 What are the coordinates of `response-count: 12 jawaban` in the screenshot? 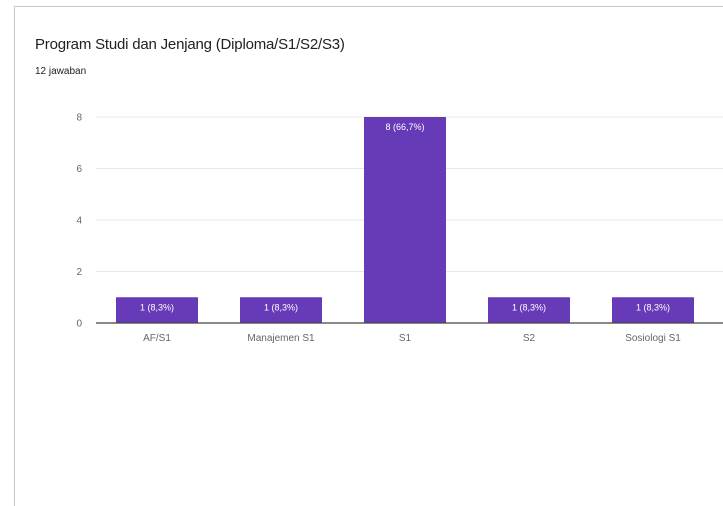 It's located at (61, 71).